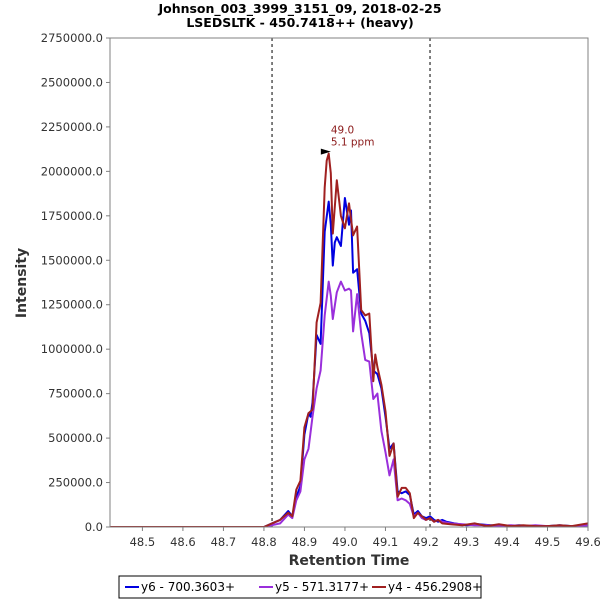  What do you see at coordinates (188, 587) in the screenshot?
I see `legend-label-0: y6 - 700.3603+` at bounding box center [188, 587].